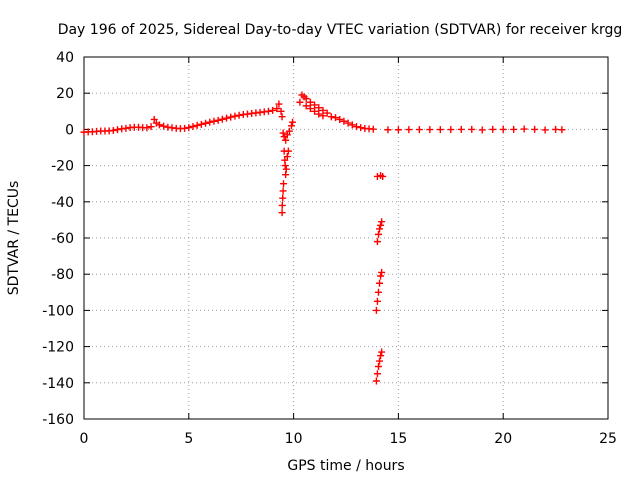 This screenshot has height=480, width=640. Describe the element at coordinates (58, 348) in the screenshot. I see `y-tick-label: -120` at that location.